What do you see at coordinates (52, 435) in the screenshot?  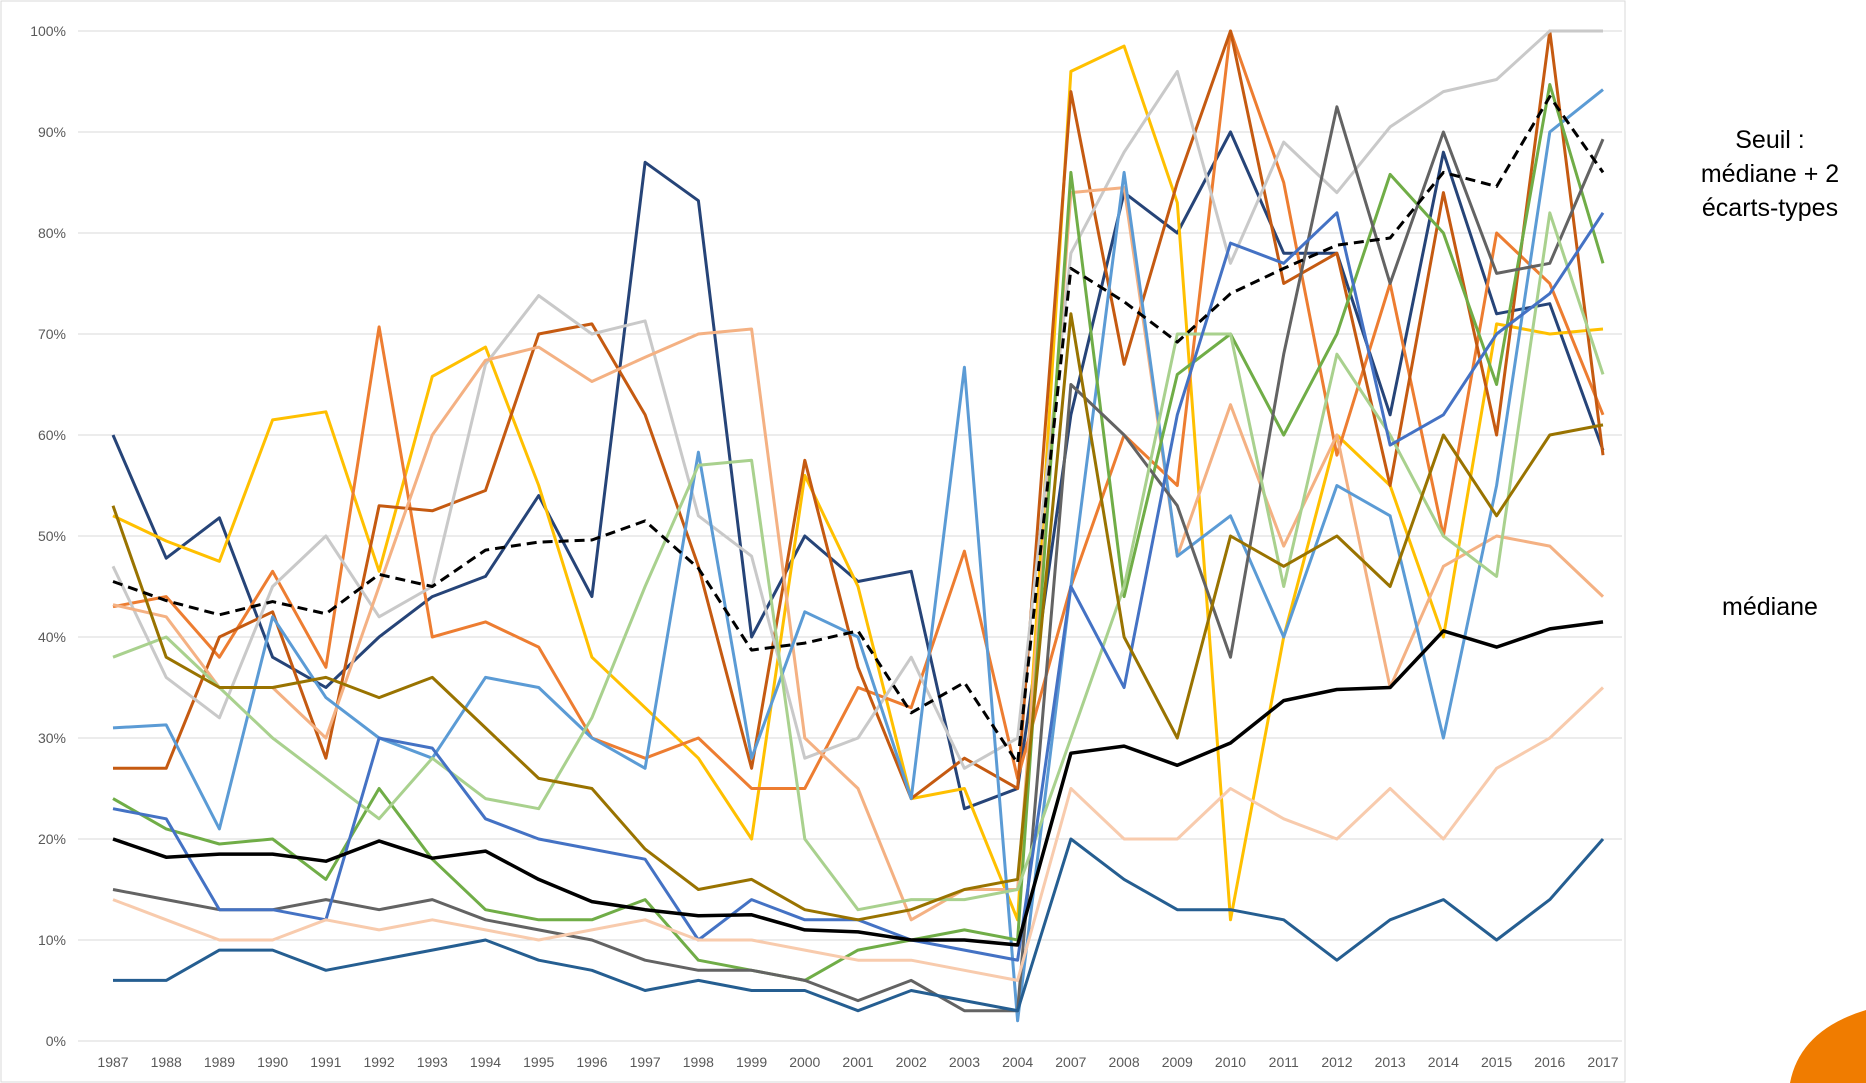 I see `y-tick-label: 60%` at bounding box center [52, 435].